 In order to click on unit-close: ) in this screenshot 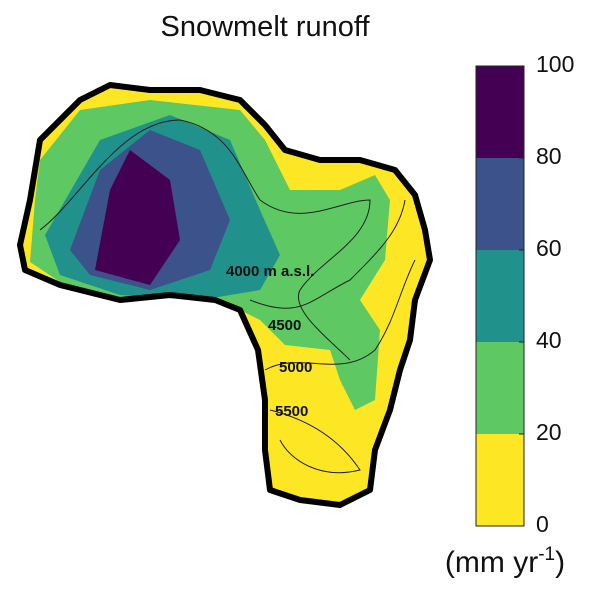, I will do `click(560, 562)`.